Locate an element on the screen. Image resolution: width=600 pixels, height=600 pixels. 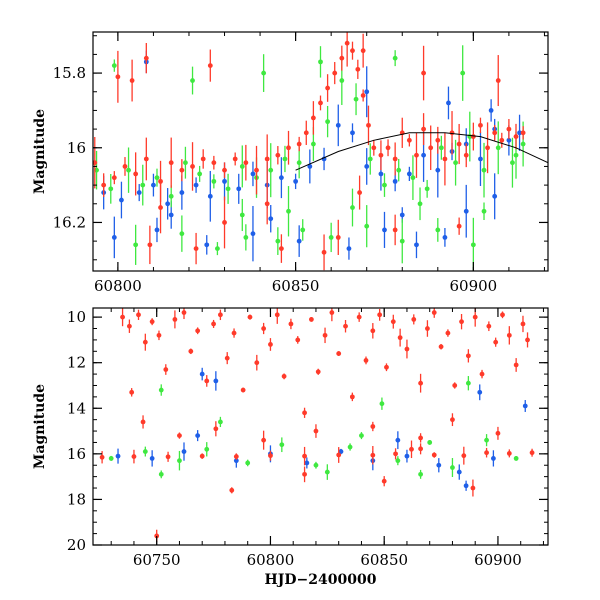
x-tick-label: 60900 is located at coordinates (498, 560).